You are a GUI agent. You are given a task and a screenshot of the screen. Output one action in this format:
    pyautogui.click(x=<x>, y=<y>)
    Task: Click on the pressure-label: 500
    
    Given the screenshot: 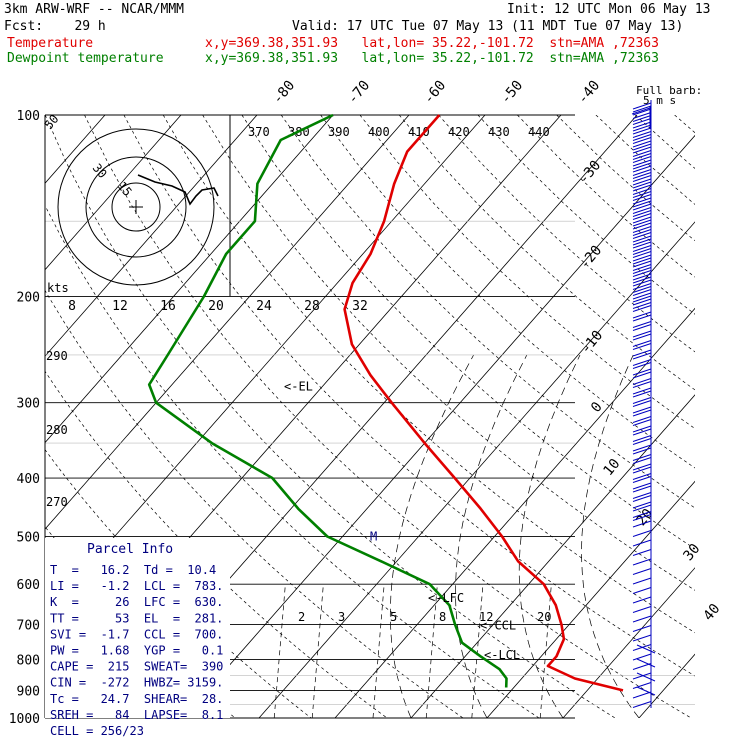 What is the action you would take?
    pyautogui.click(x=28, y=537)
    